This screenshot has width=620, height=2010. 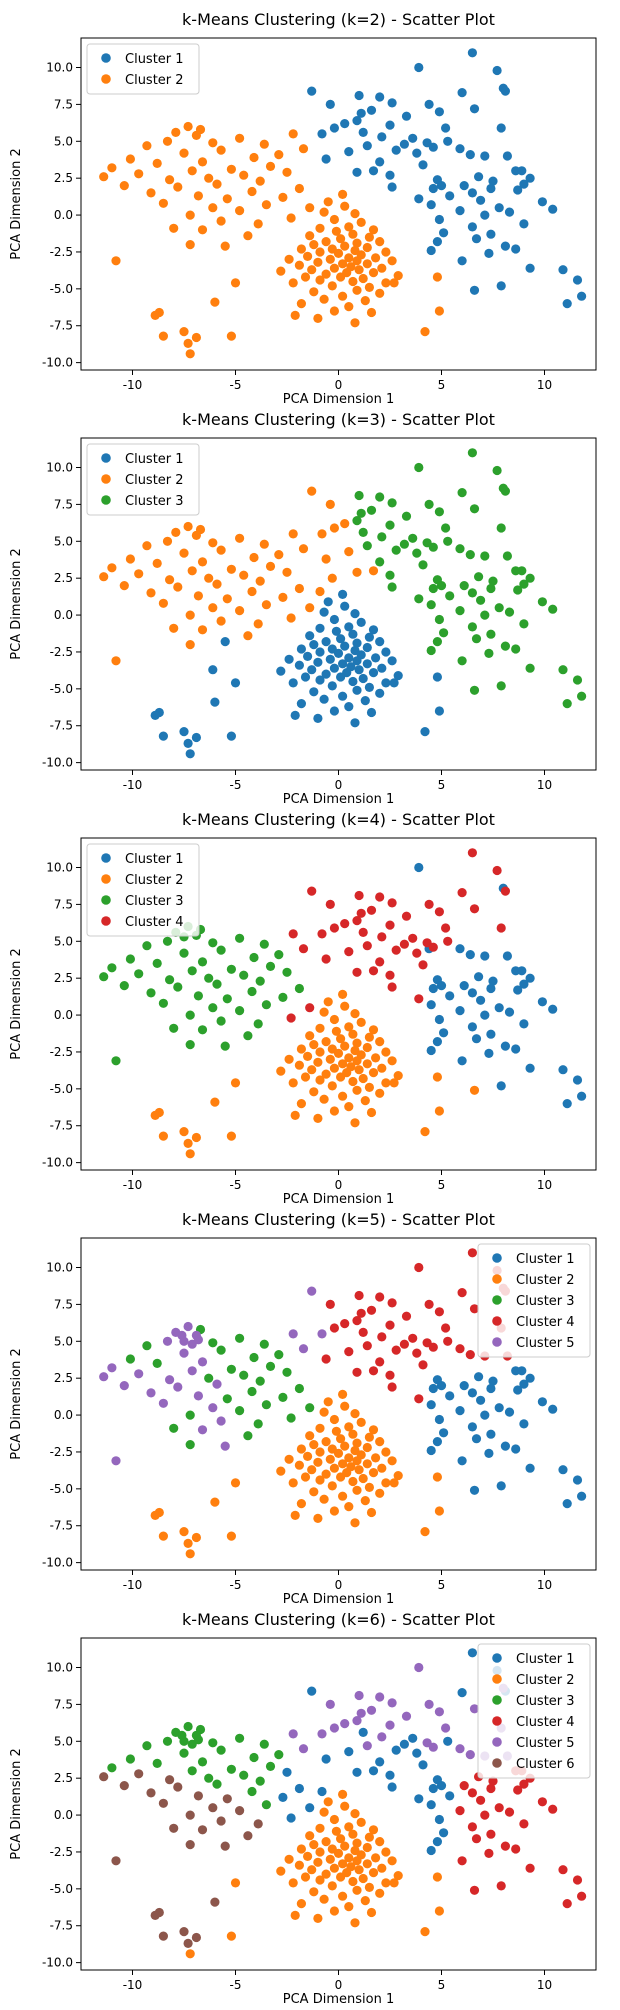 What do you see at coordinates (338, 1599) in the screenshot?
I see `x-axis-label: PCA Dimension 1` at bounding box center [338, 1599].